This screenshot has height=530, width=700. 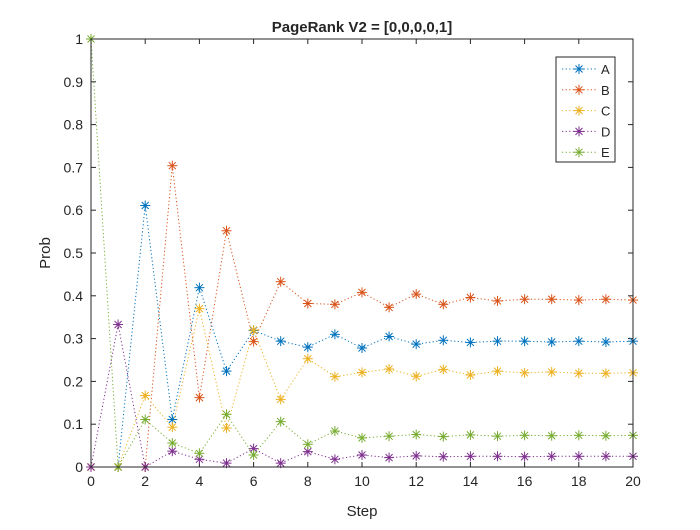 I want to click on y-tick-label: 0.9, so click(x=74, y=82).